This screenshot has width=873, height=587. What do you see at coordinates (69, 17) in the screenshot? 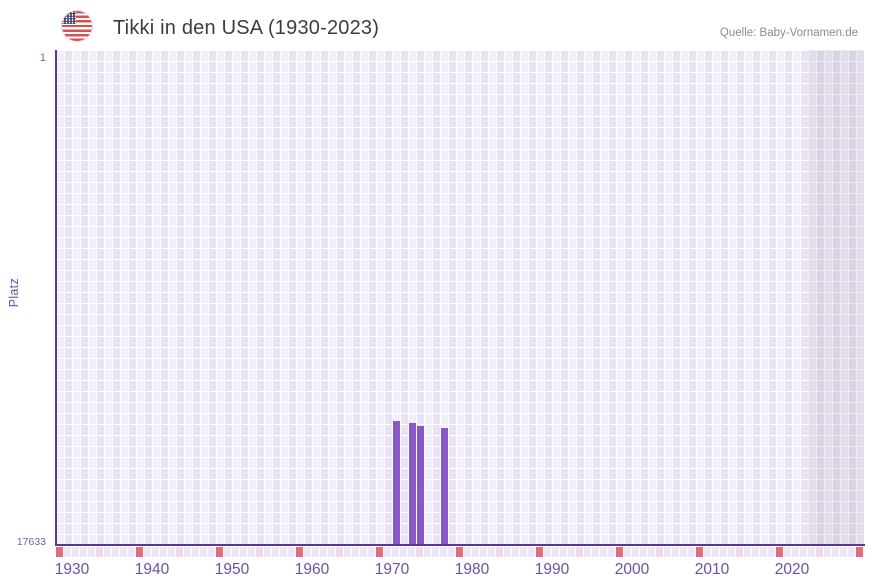
I see `us-flag-canton` at bounding box center [69, 17].